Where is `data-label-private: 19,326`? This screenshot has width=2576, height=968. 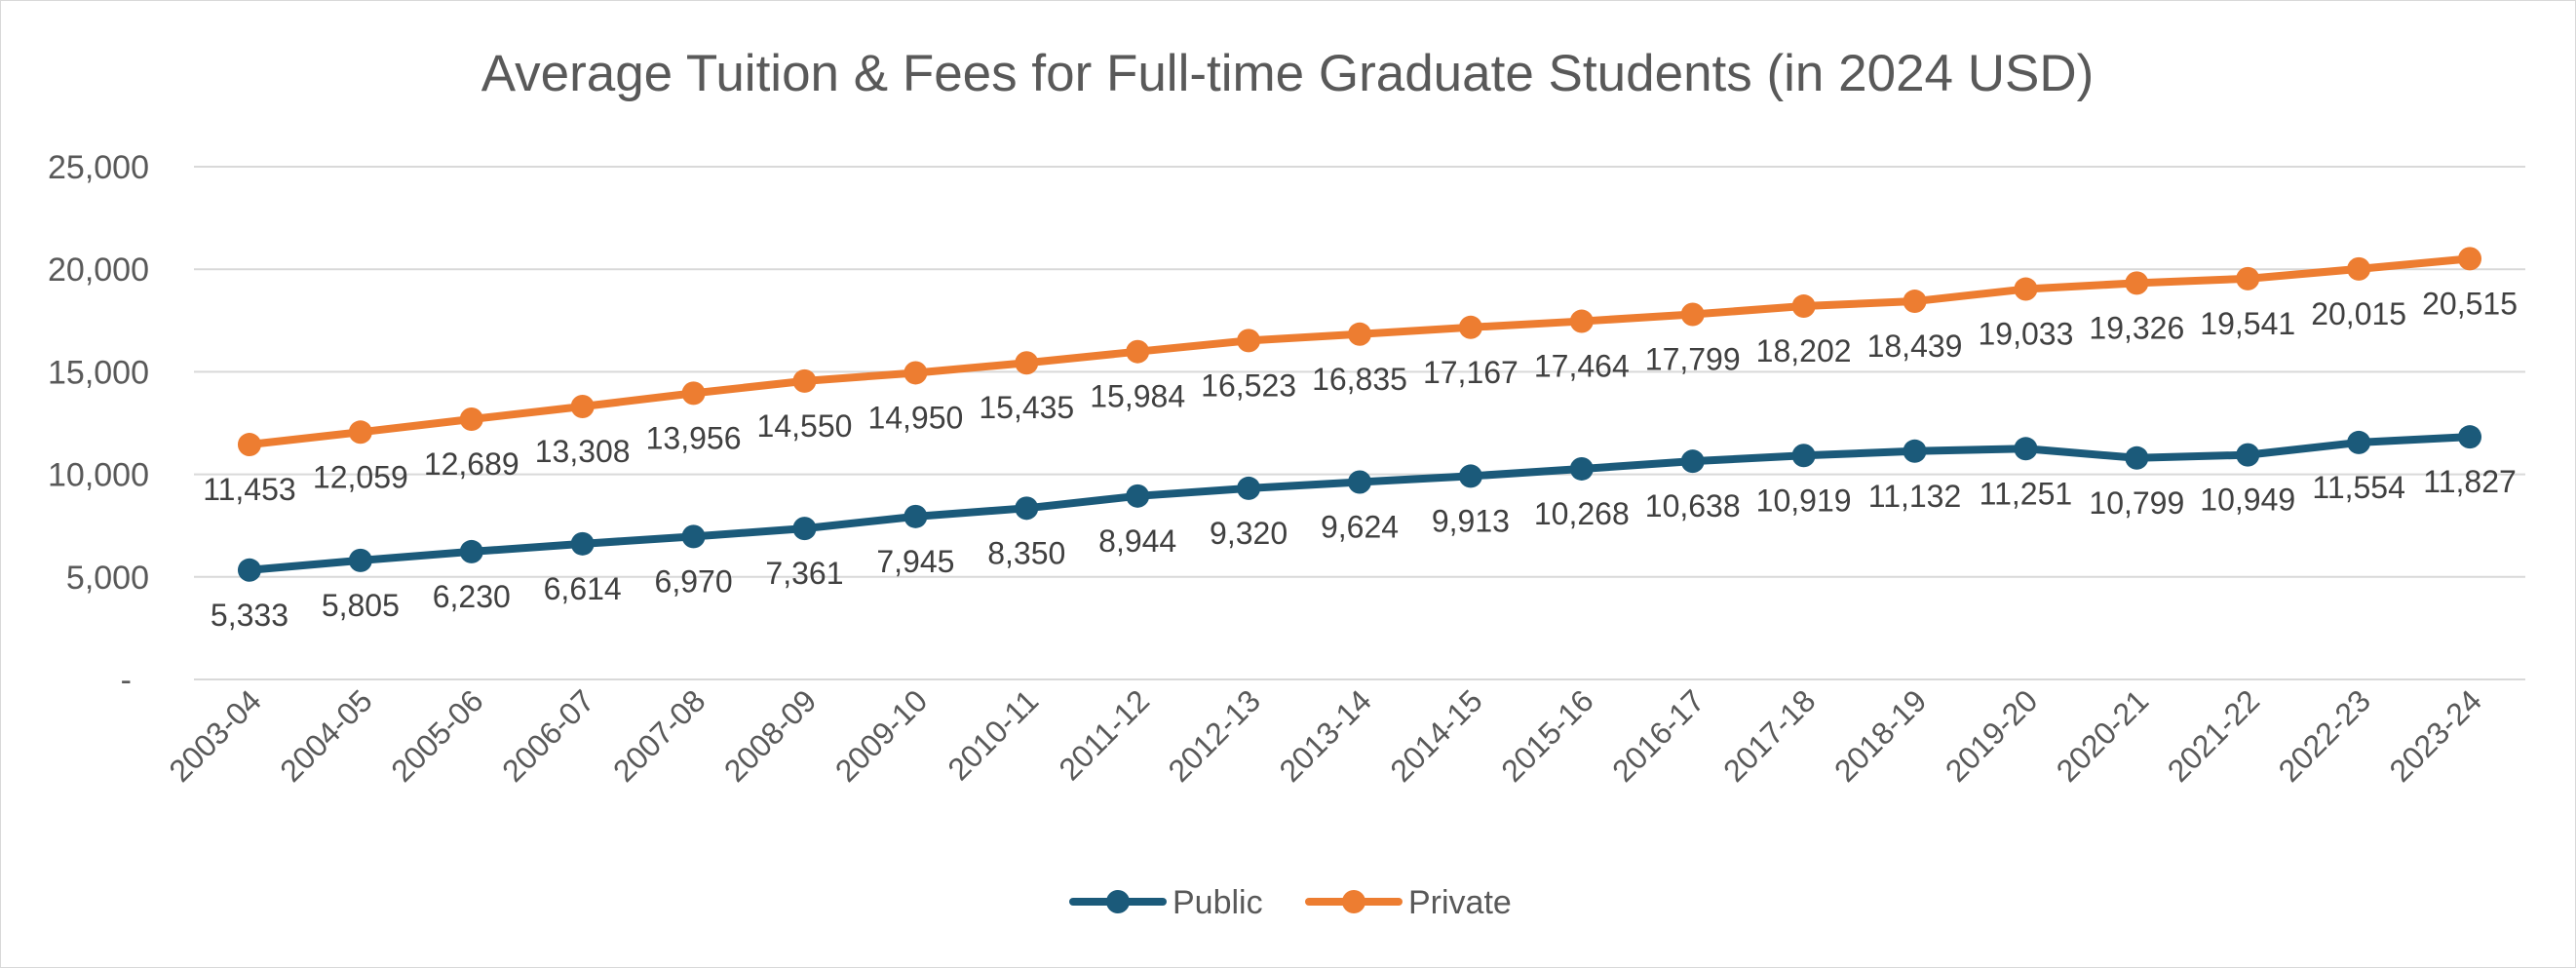
data-label-private: 19,326 is located at coordinates (2136, 328).